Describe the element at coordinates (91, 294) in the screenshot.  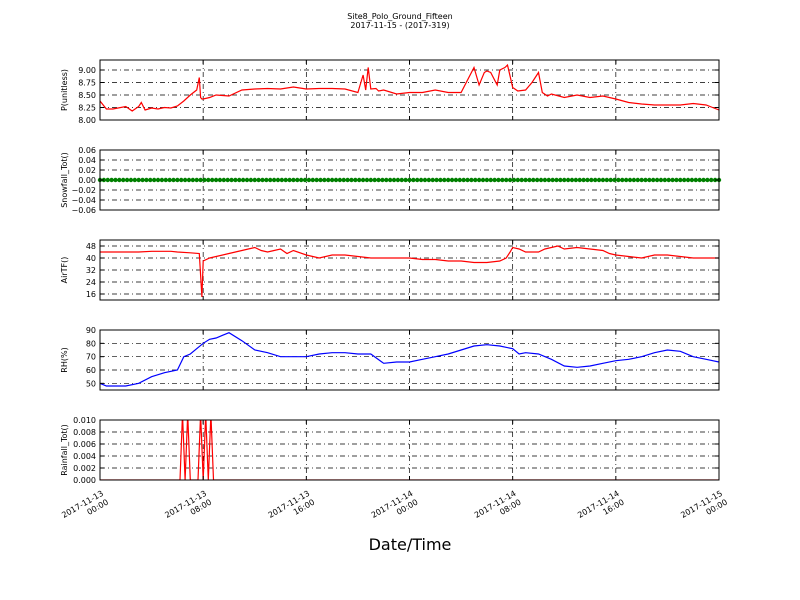
I see `y-tick-label: 16` at that location.